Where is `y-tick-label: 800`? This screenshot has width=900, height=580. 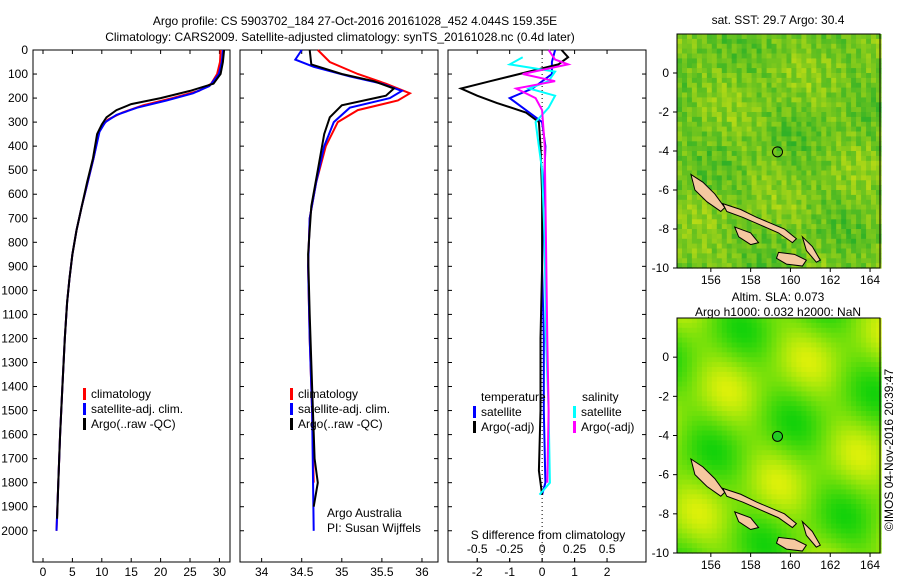 y-tick-label: 800 is located at coordinates (18, 242).